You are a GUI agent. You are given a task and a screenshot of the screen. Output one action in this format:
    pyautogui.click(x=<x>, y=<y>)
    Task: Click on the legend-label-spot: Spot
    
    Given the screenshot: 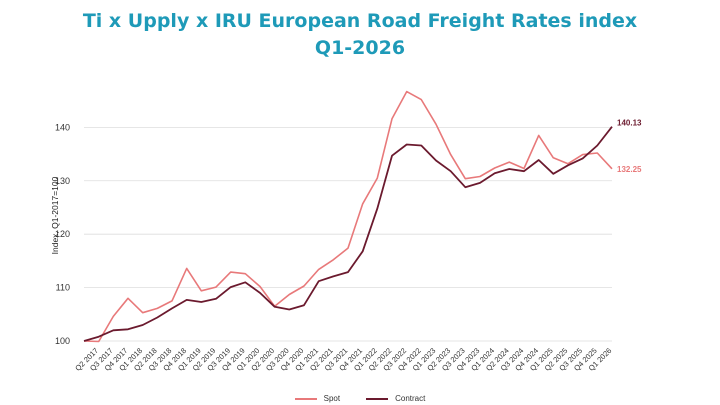 What is the action you would take?
    pyautogui.click(x=332, y=398)
    